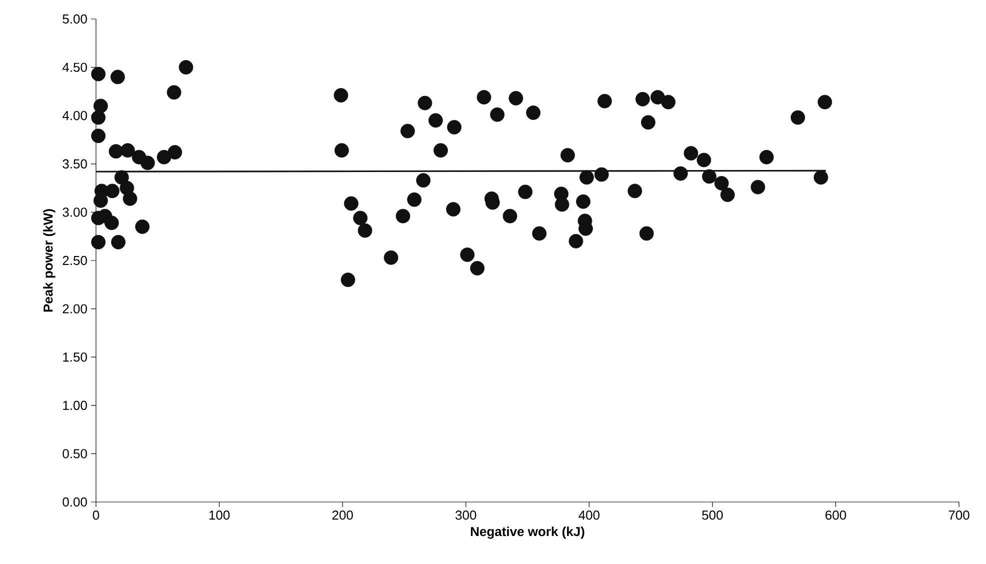  I want to click on y-tick-label: 3.00, so click(74, 212).